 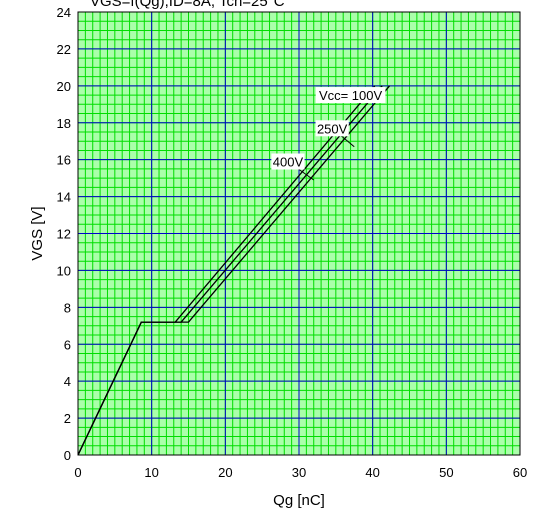 I want to click on y-tick-label: 4, so click(x=67, y=381).